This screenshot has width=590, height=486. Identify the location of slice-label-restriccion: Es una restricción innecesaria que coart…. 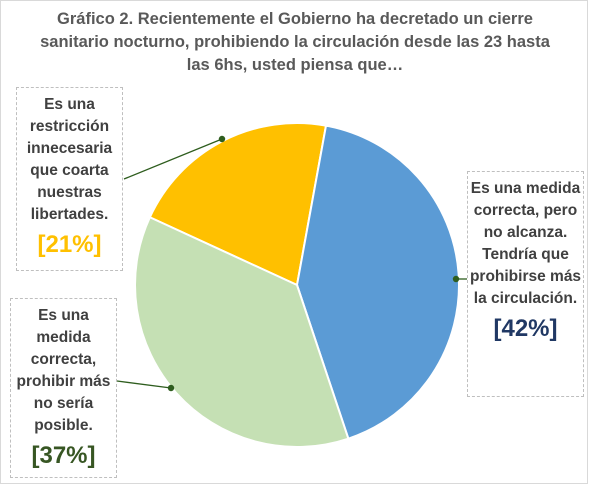
(69, 179).